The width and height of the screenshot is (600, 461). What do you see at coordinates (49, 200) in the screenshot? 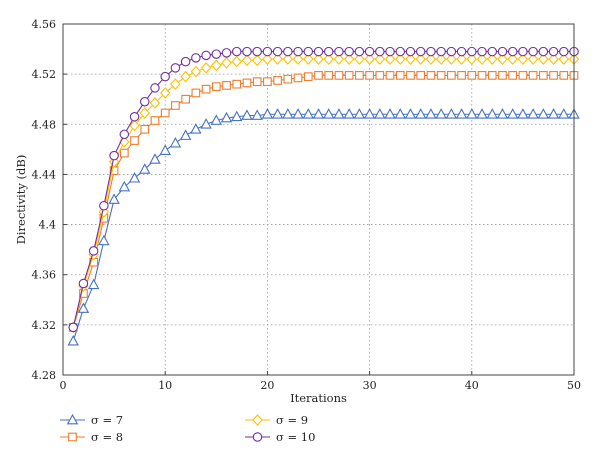
I see `y-axis-ticks: 4.28 4.32 4.36 4.4 4.44 4.48 4.52 4.56` at bounding box center [49, 200].